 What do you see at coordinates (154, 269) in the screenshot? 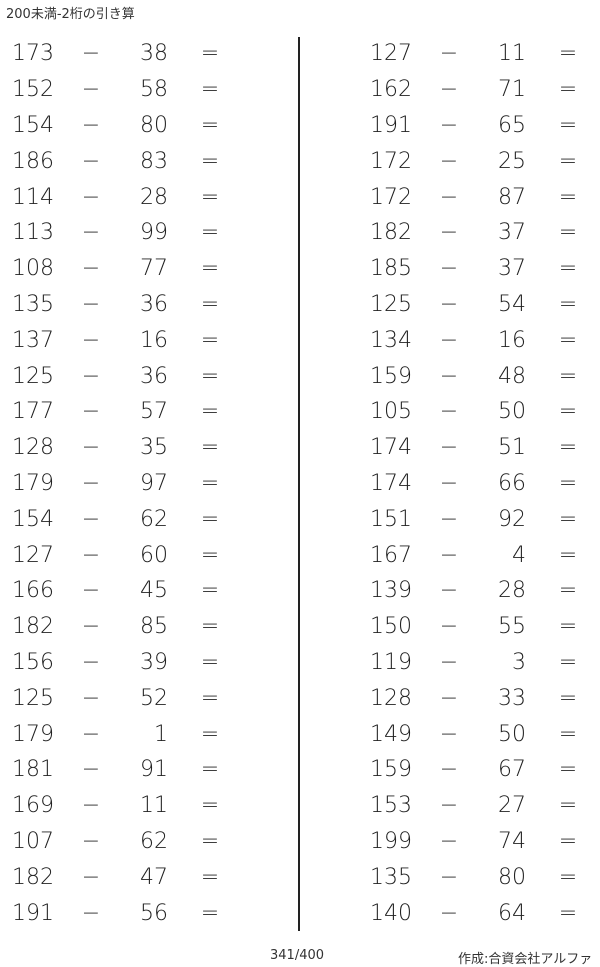
I see `subtrahend: 77` at bounding box center [154, 269].